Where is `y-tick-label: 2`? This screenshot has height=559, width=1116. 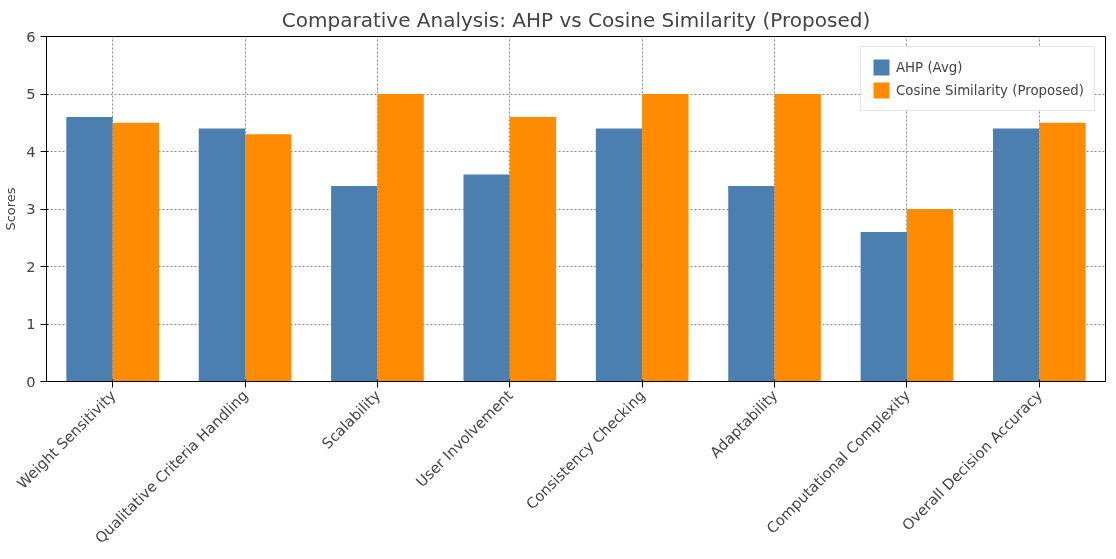 y-tick-label: 2 is located at coordinates (31, 266).